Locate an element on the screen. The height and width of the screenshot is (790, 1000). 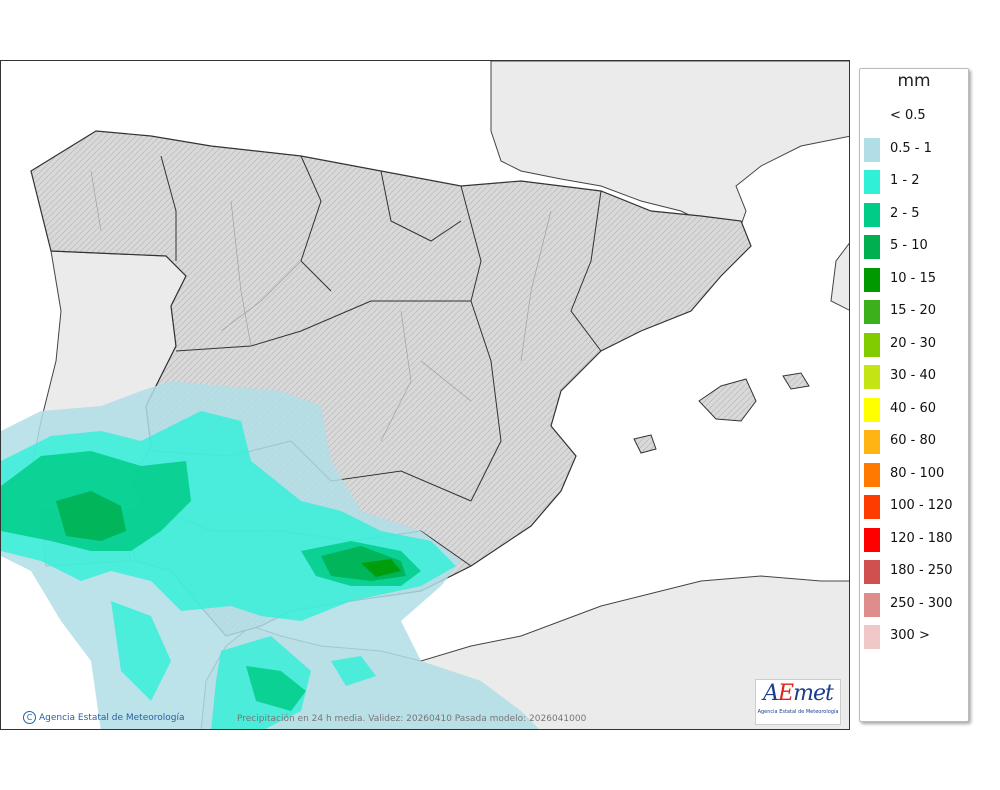
legend-item: 1 - 2 is located at coordinates (915, 180).